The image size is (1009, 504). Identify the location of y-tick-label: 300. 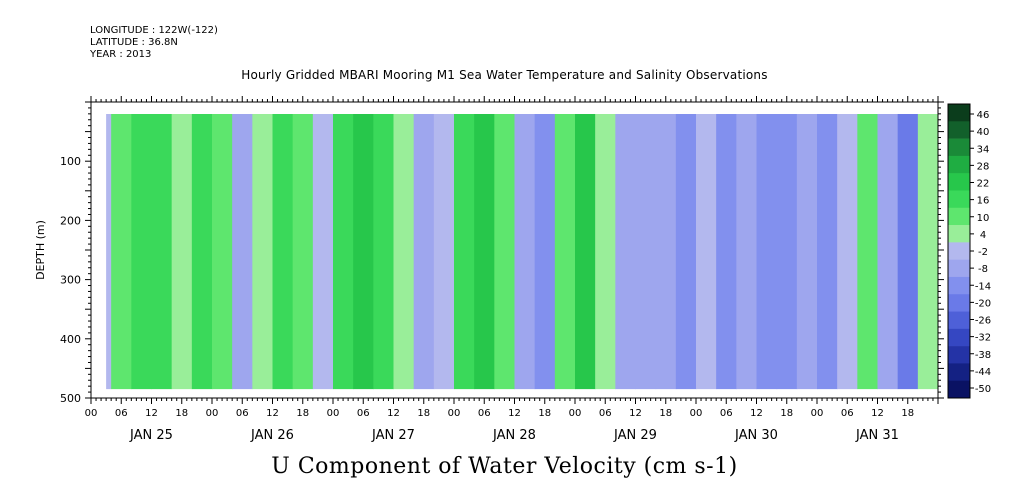
(70, 280).